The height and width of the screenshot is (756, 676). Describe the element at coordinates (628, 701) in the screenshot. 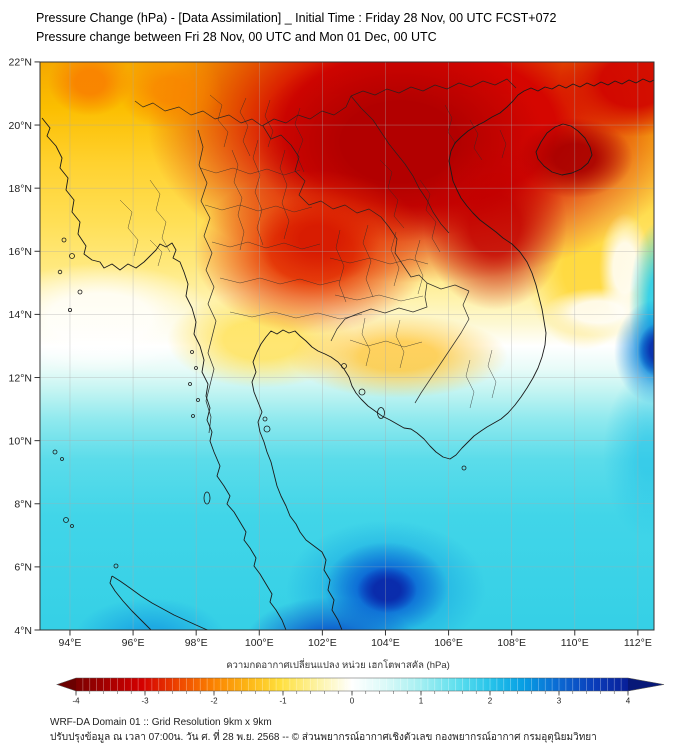

I see `colorbar-tick-label: 4` at that location.